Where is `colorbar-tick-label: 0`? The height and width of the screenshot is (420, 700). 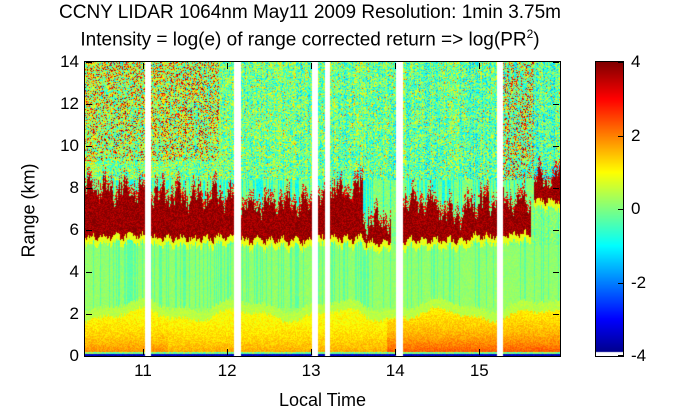
colorbar-tick-label: 0 is located at coordinates (636, 208).